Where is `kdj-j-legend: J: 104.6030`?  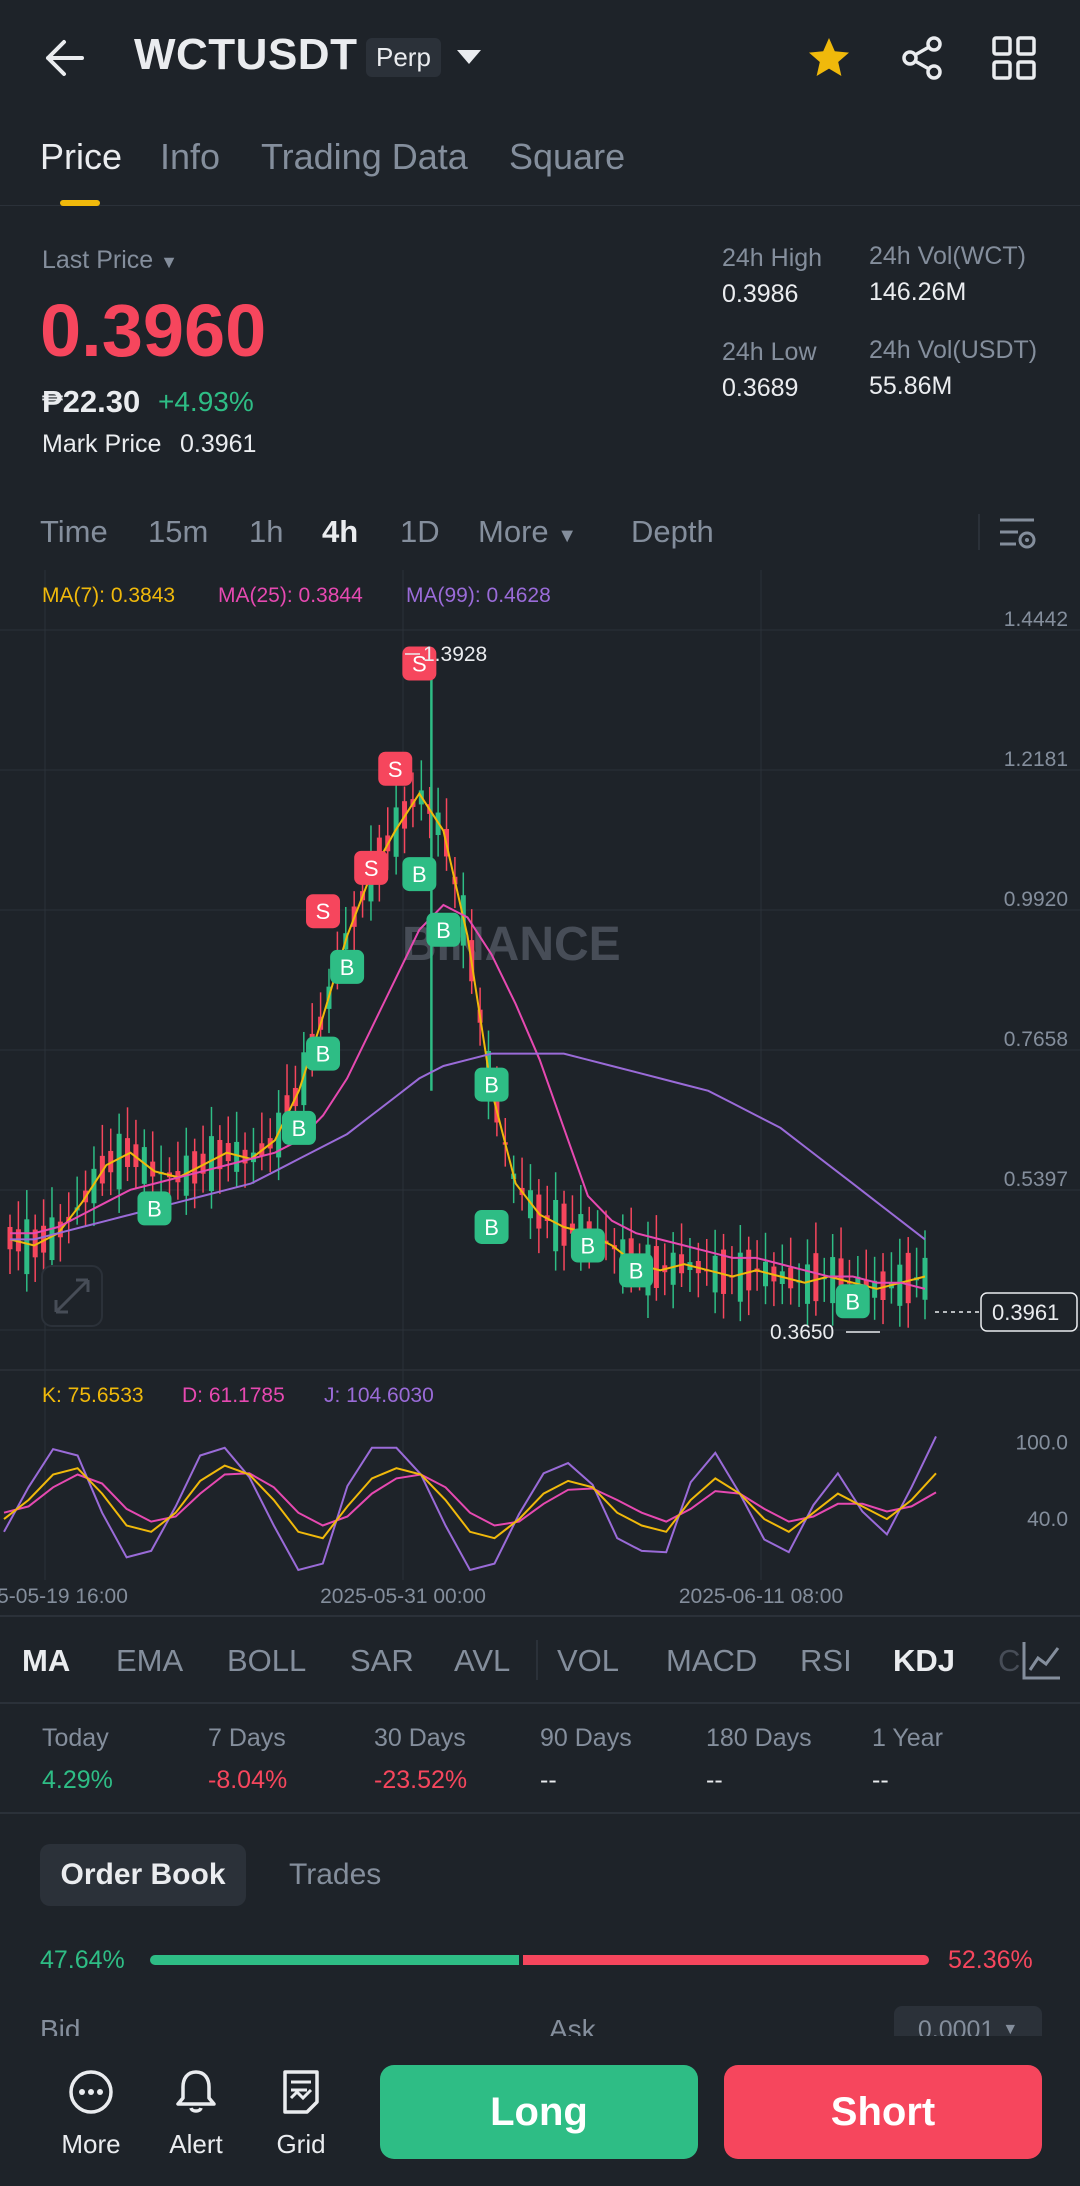
kdj-j-legend: J: 104.6030 is located at coordinates (379, 1395).